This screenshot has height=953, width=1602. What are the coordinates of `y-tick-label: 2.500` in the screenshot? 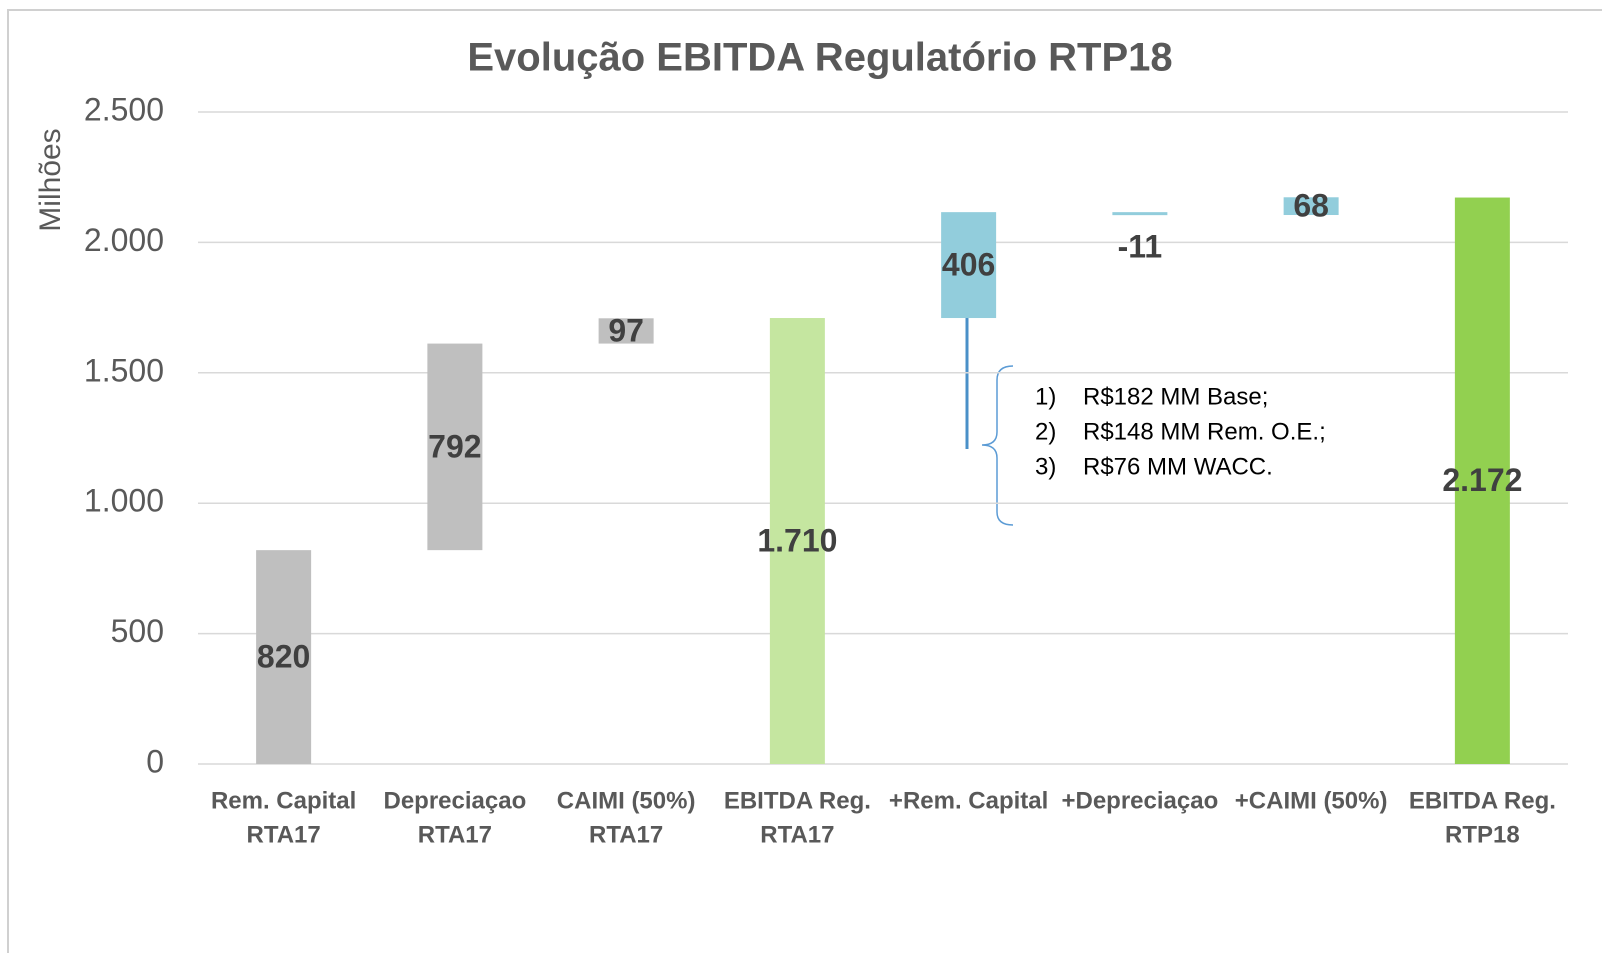 It's located at (124, 109).